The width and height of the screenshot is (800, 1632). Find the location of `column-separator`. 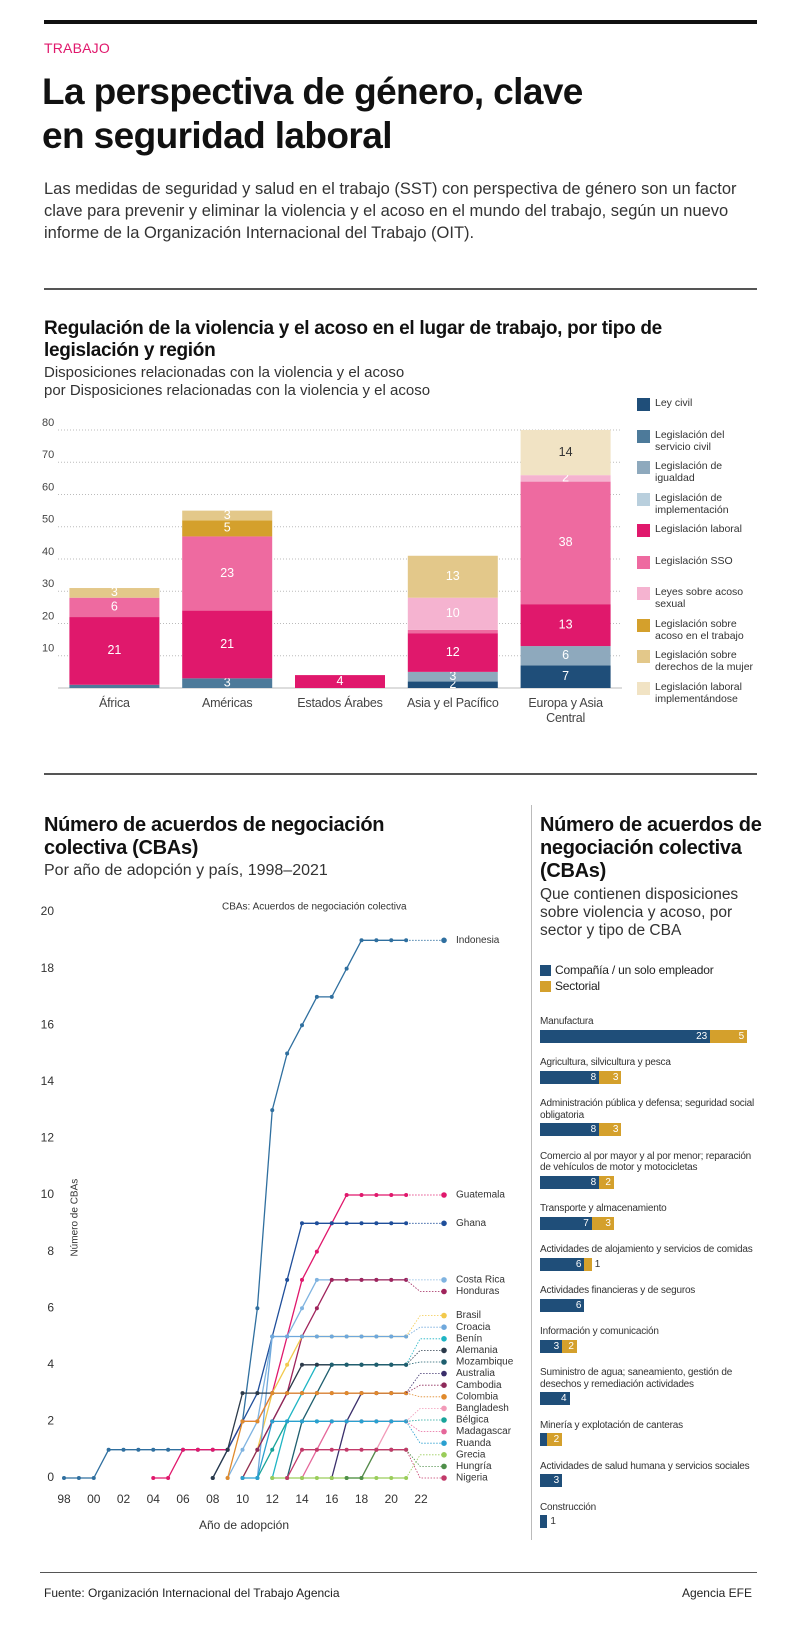

column-separator is located at coordinates (531, 1172).